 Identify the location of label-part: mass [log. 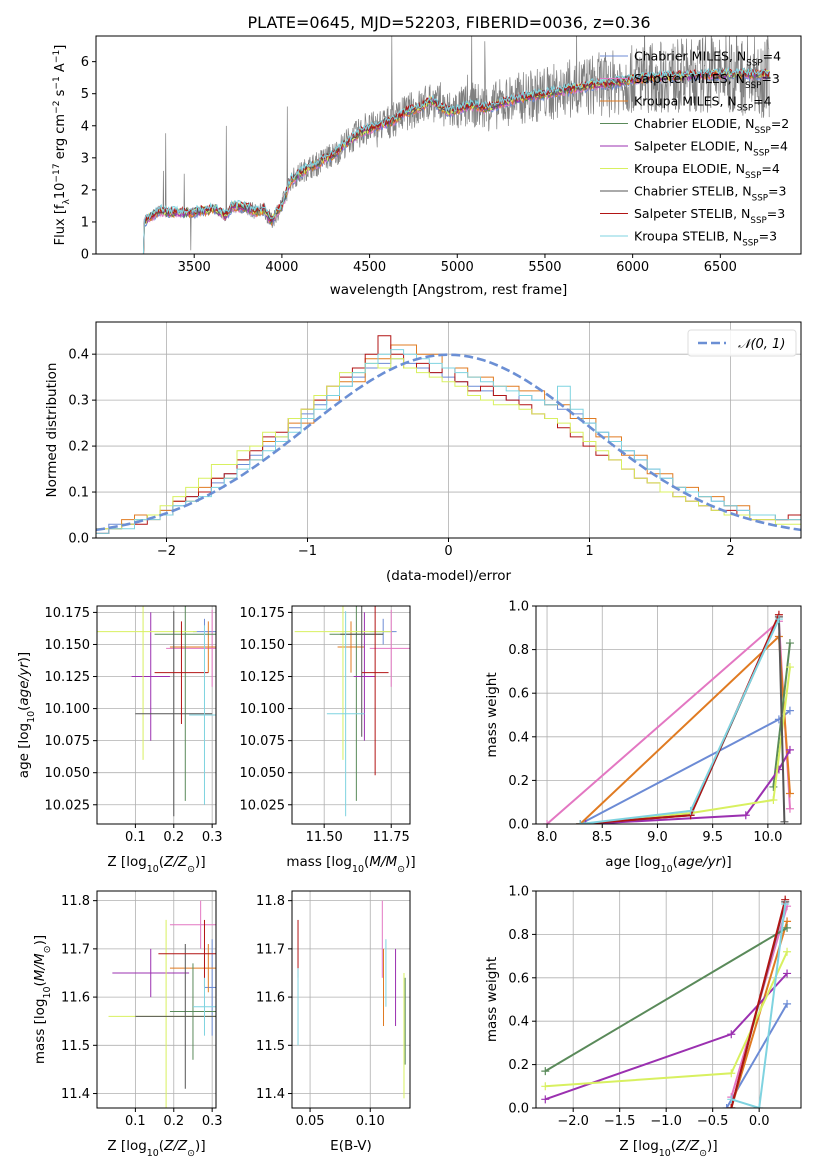
(319, 862).